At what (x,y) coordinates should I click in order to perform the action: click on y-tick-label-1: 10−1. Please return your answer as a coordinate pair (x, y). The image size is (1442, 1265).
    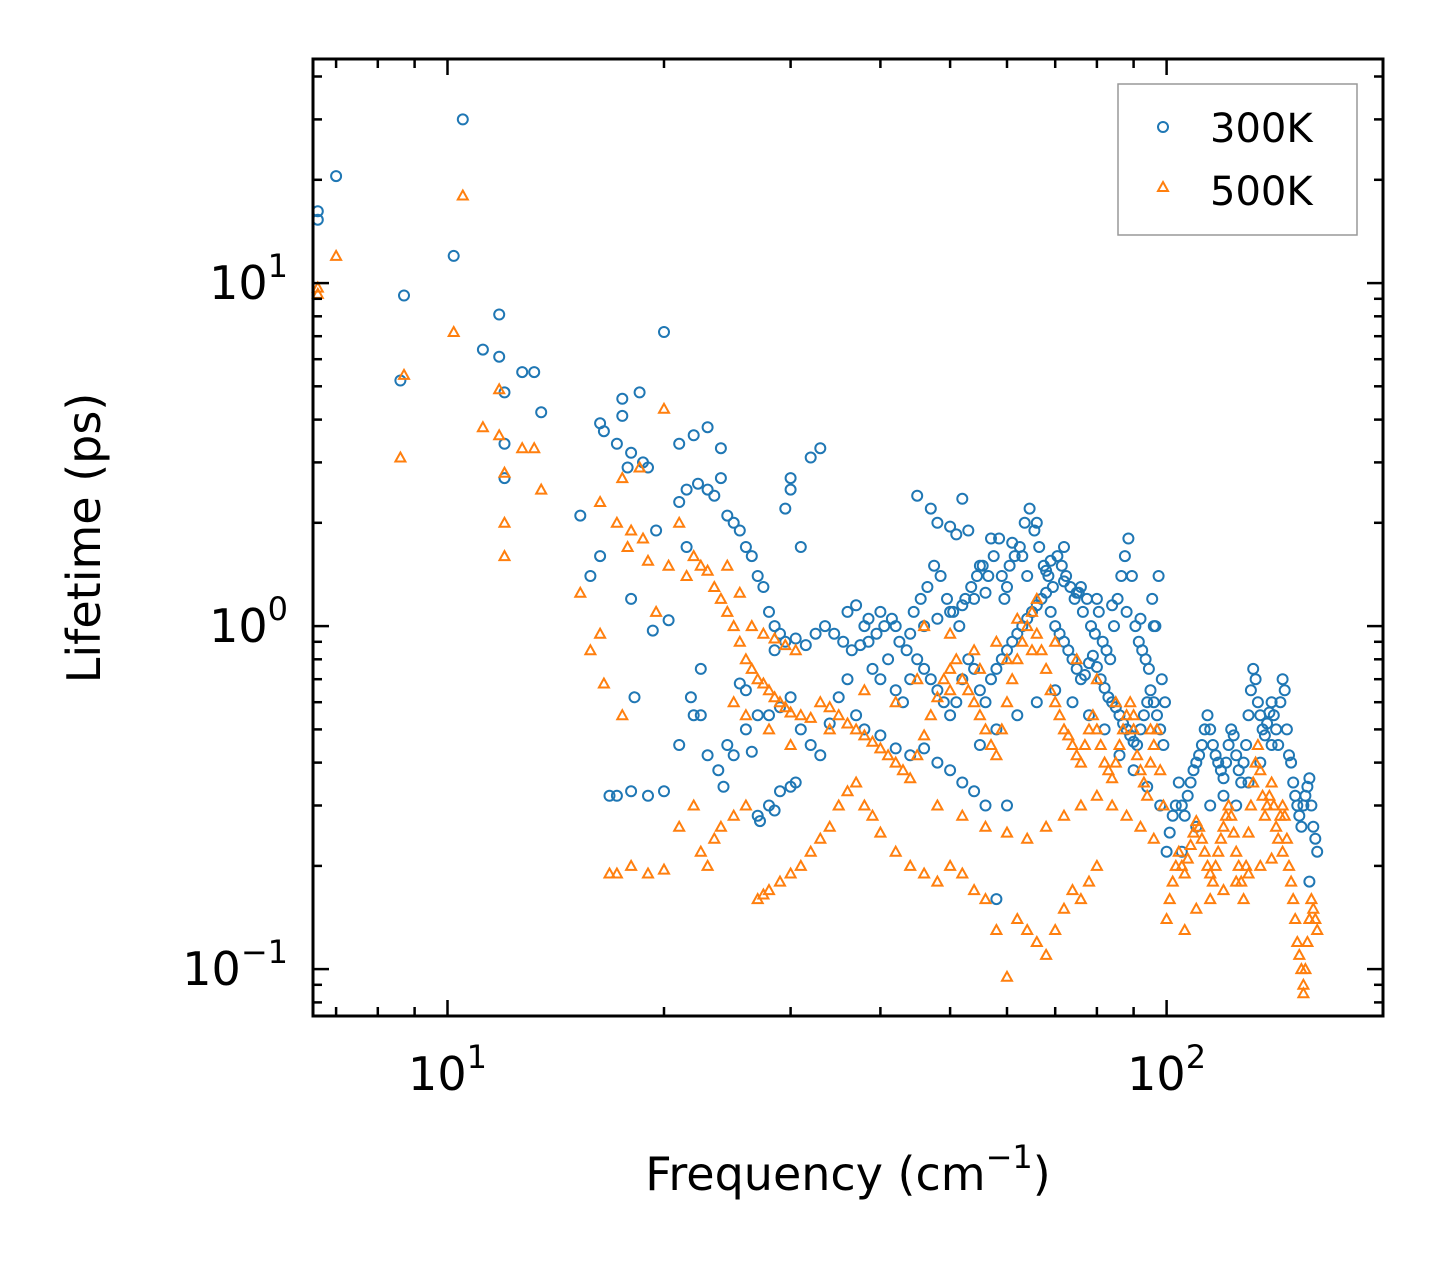
    Looking at the image, I should click on (235, 964).